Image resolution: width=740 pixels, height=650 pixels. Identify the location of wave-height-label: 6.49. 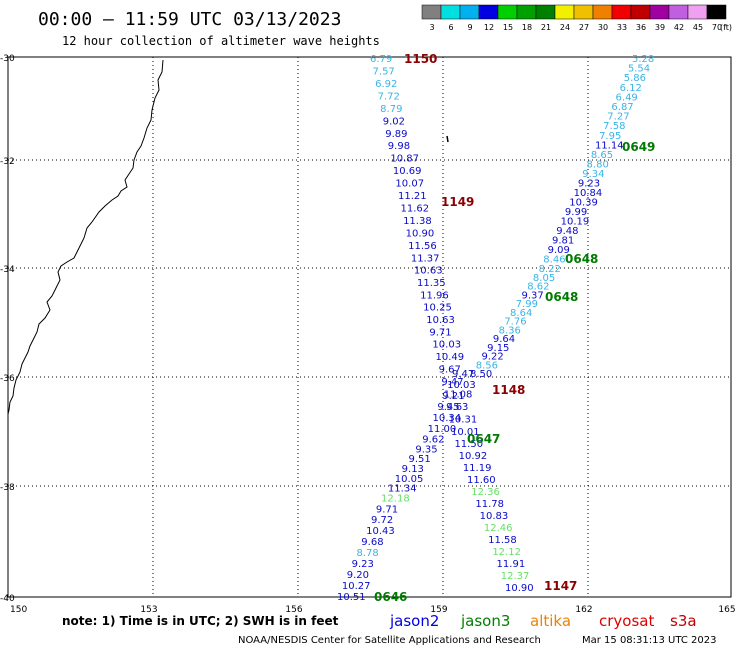
(627, 97).